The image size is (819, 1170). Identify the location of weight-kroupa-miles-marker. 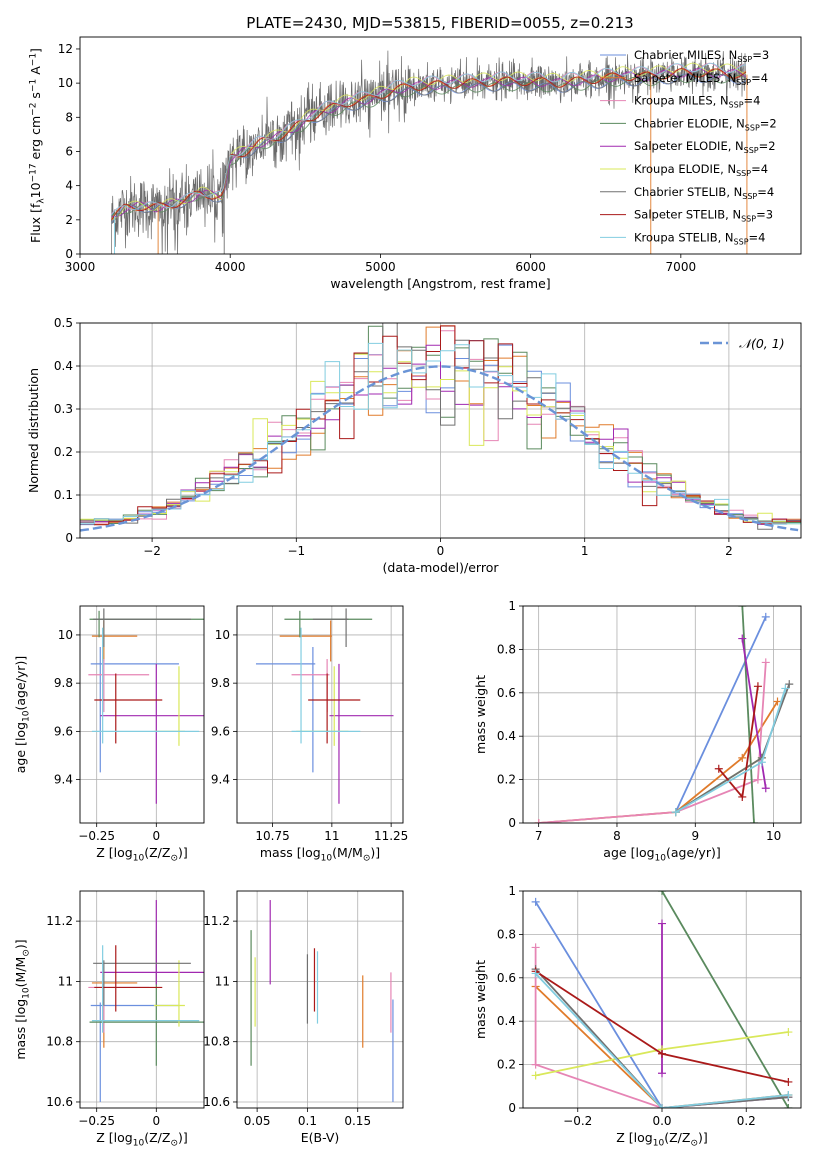
(757, 779).